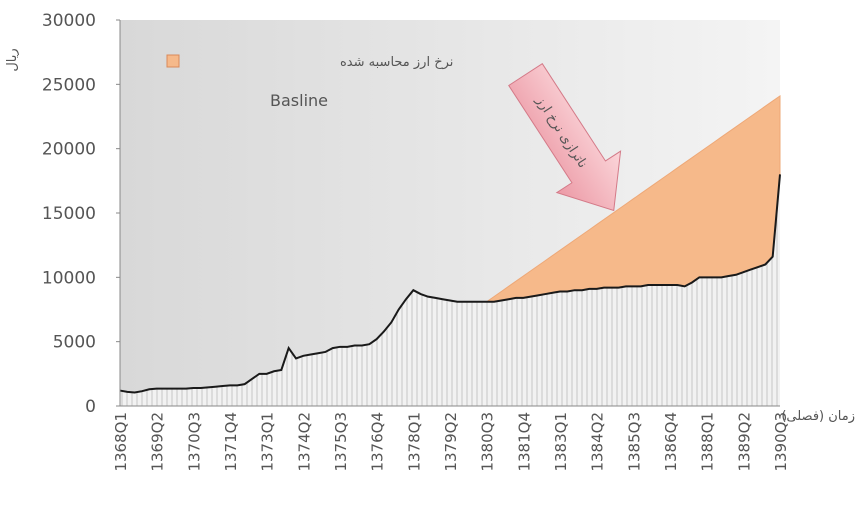  What do you see at coordinates (12, 59) in the screenshot?
I see `y-axis-label: ریال` at bounding box center [12, 59].